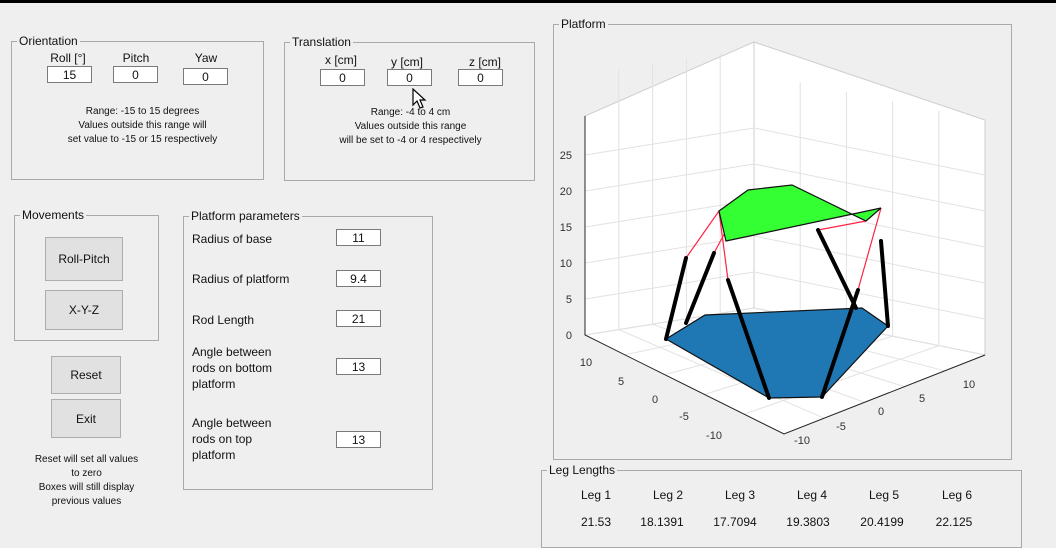  Describe the element at coordinates (206, 58) in the screenshot. I see `yaw-label: Yaw` at that location.